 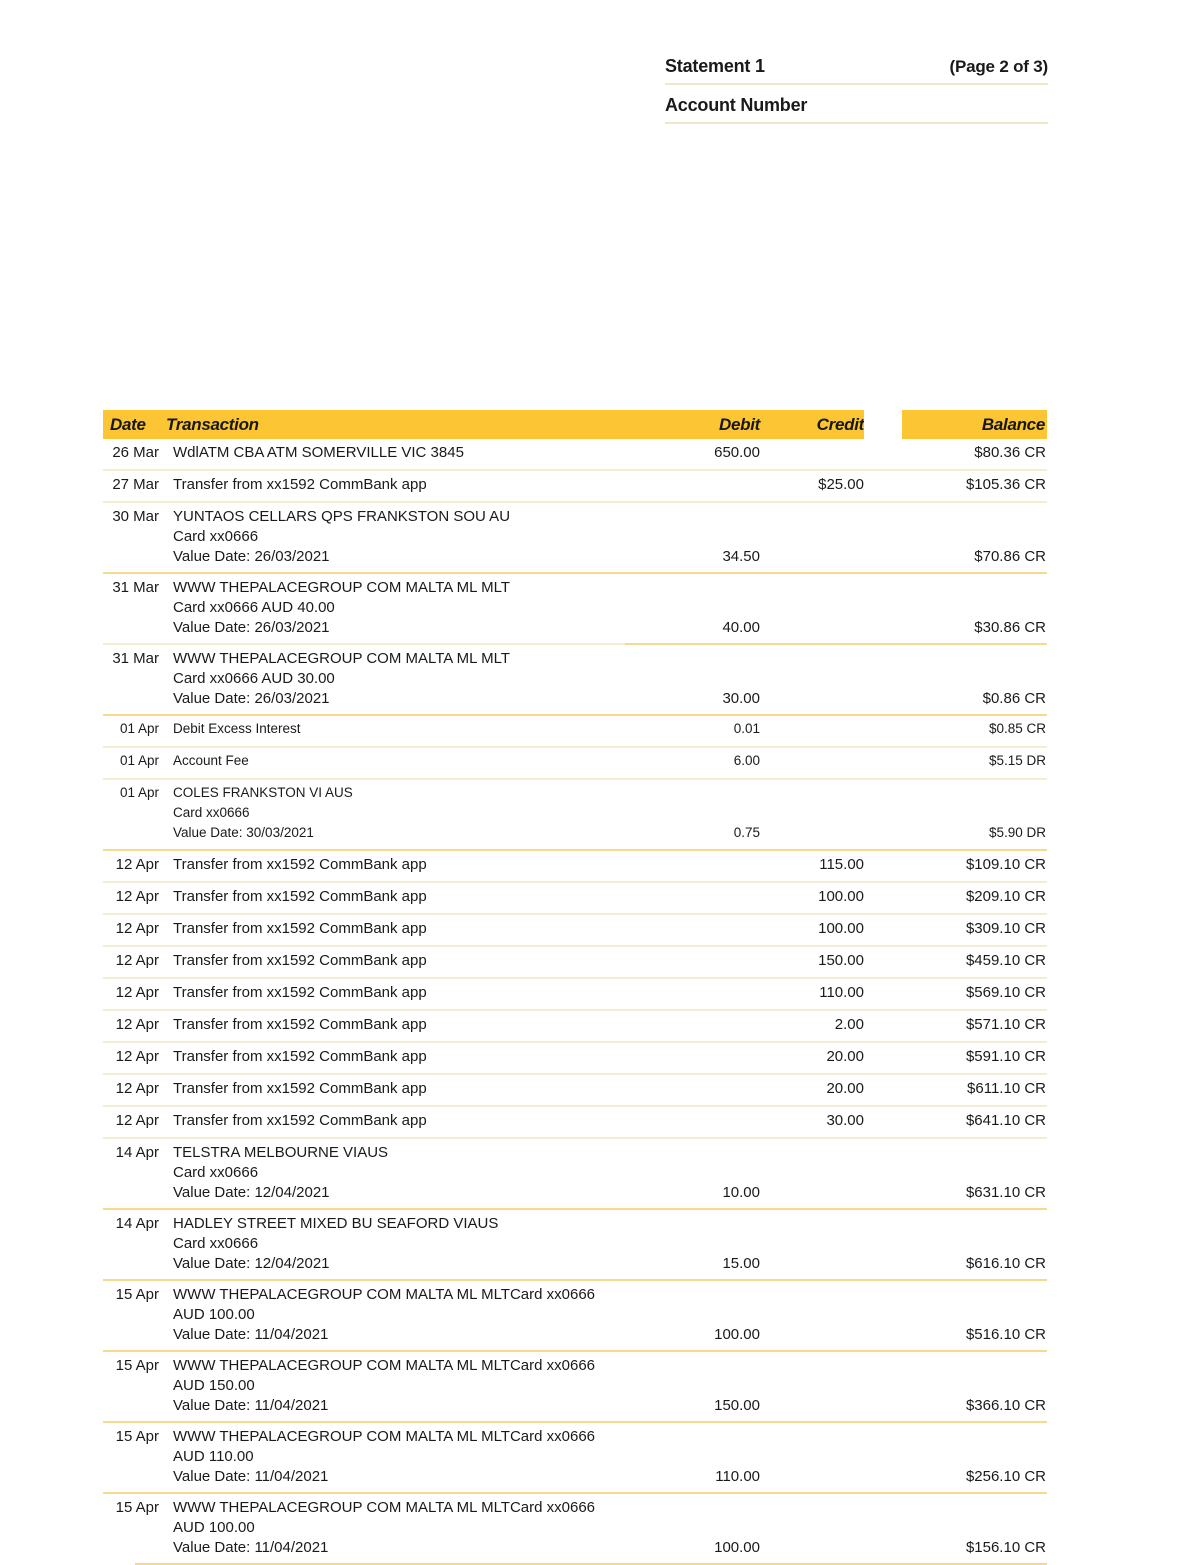 What do you see at coordinates (1017, 832) in the screenshot?
I see `cell-balance: $5.90 DR` at bounding box center [1017, 832].